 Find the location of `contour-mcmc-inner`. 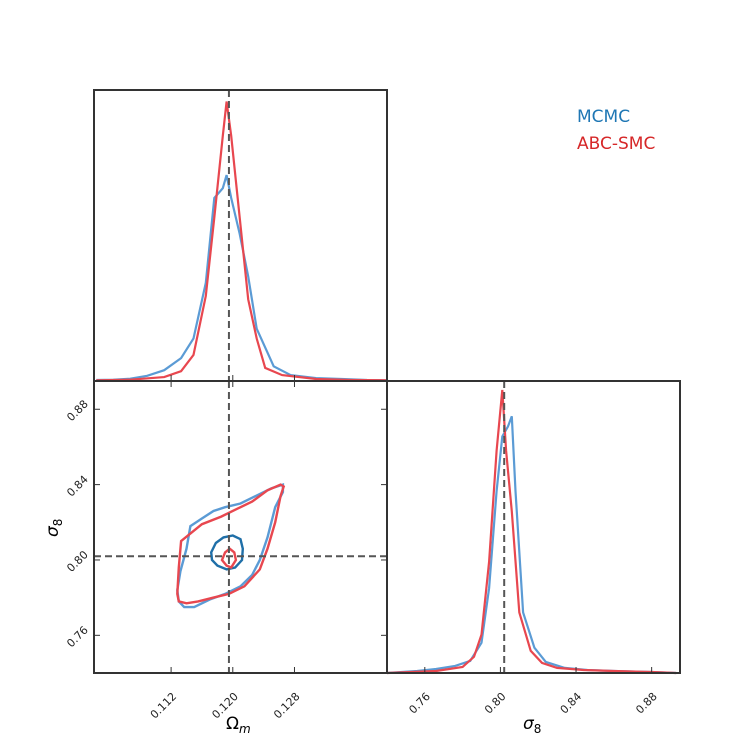

contour-mcmc-inner is located at coordinates (227, 552).